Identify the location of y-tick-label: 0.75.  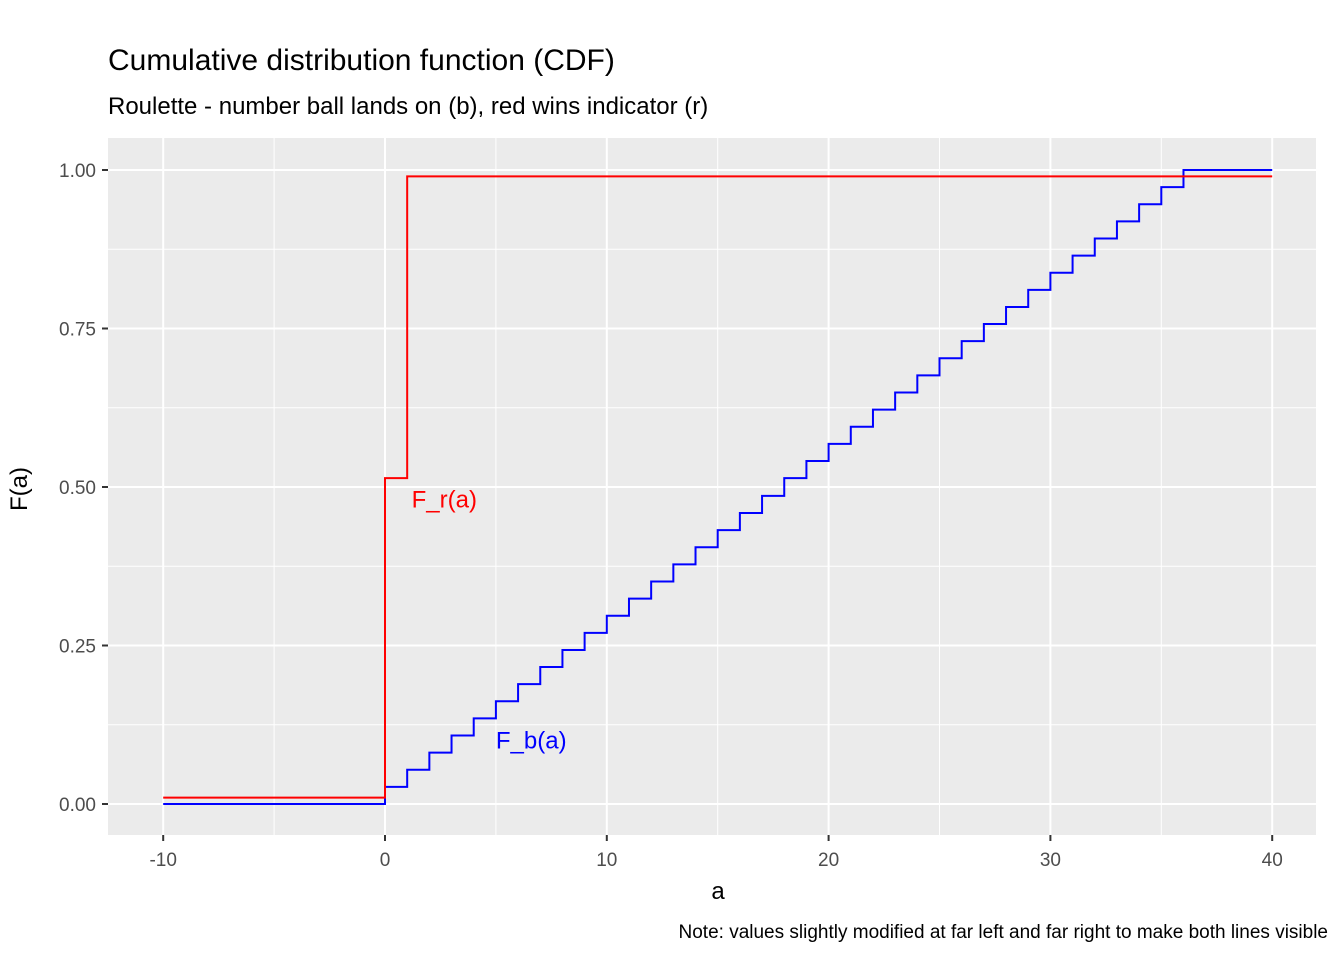
(77, 330).